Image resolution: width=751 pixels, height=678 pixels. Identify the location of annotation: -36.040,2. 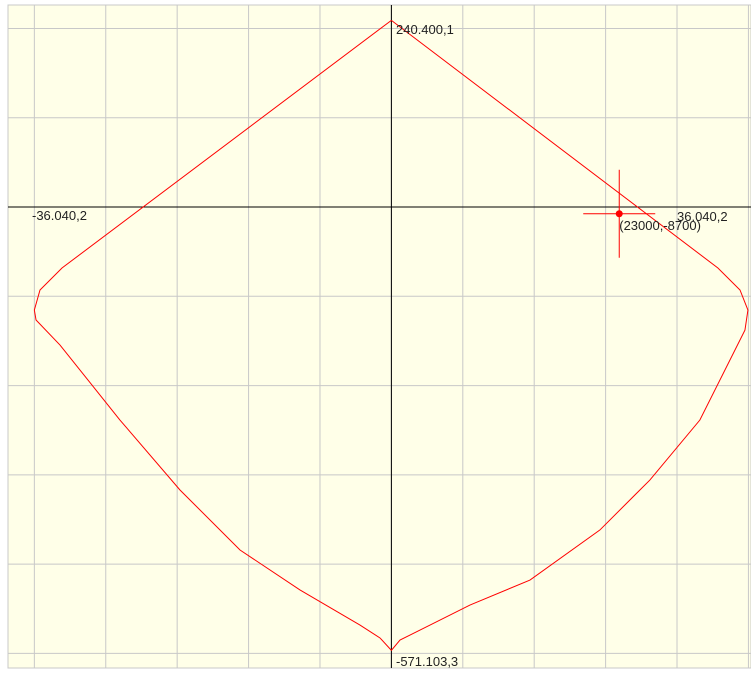
(59, 215).